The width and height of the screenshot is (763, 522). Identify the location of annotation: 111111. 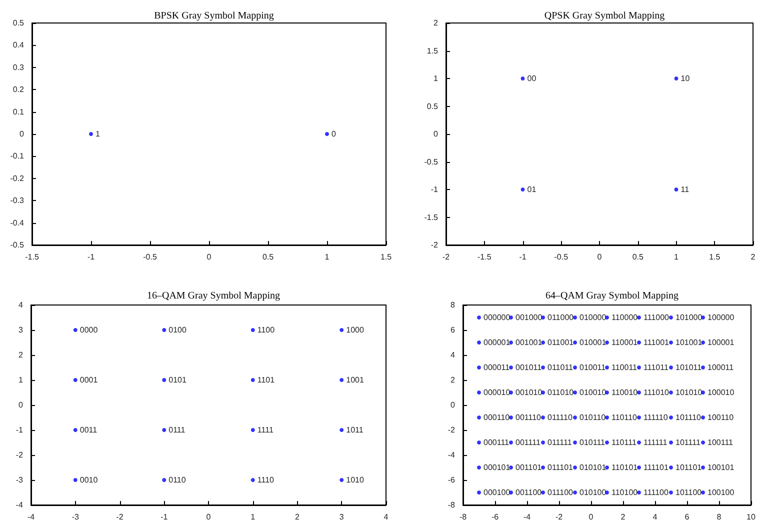
(656, 442).